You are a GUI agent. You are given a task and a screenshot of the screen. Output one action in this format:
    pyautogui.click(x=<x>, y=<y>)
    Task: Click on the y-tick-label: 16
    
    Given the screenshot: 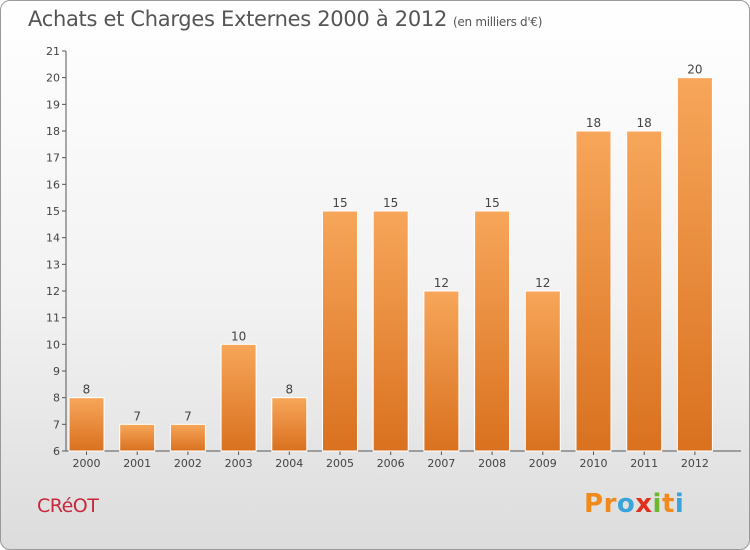 What is the action you would take?
    pyautogui.click(x=53, y=184)
    